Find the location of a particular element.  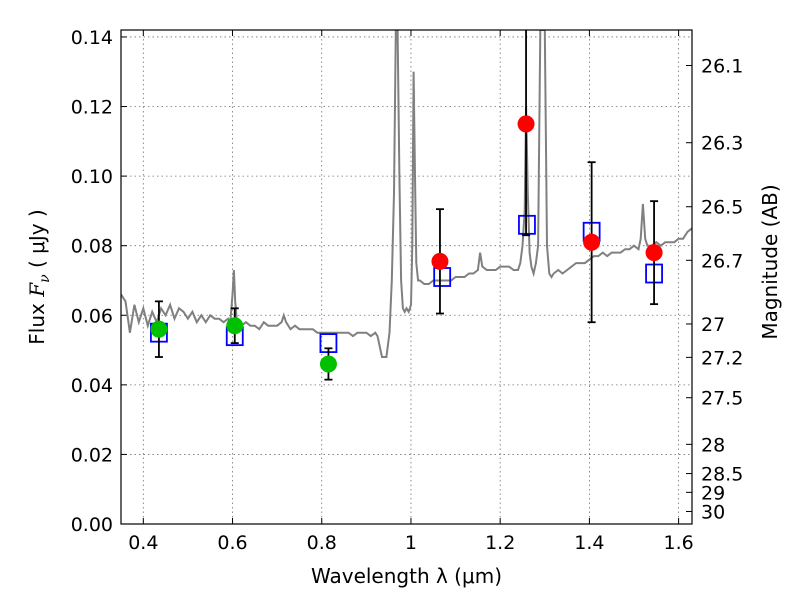

magnitude-tick-label: 27.2 is located at coordinates (722, 358).